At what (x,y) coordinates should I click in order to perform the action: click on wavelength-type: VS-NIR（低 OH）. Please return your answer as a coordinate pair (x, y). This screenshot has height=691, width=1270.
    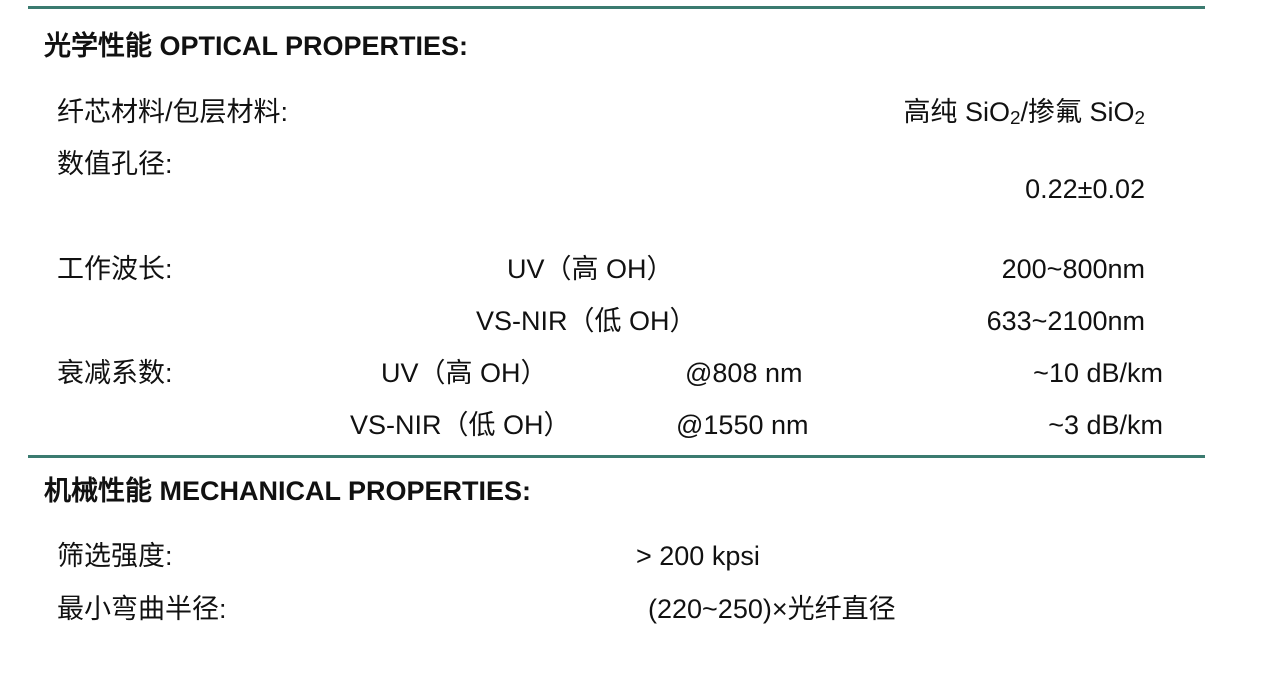
    Looking at the image, I should click on (586, 321).